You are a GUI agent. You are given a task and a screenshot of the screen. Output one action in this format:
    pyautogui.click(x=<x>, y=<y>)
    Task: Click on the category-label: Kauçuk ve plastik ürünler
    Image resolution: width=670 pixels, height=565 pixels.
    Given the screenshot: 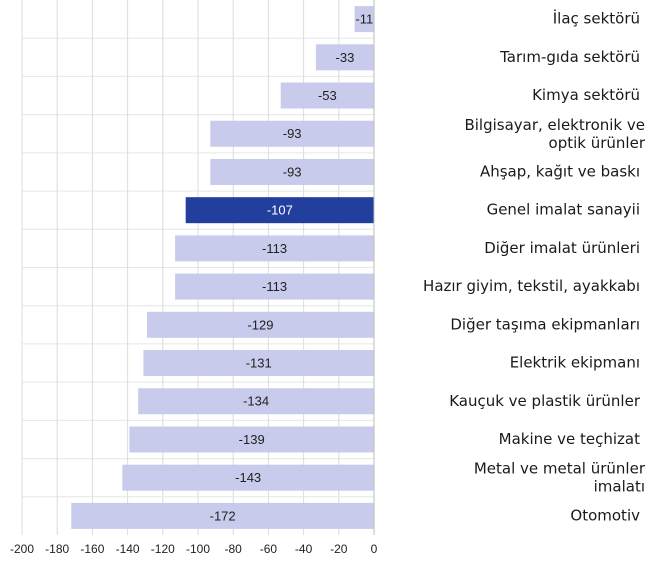 What is the action you would take?
    pyautogui.click(x=545, y=401)
    